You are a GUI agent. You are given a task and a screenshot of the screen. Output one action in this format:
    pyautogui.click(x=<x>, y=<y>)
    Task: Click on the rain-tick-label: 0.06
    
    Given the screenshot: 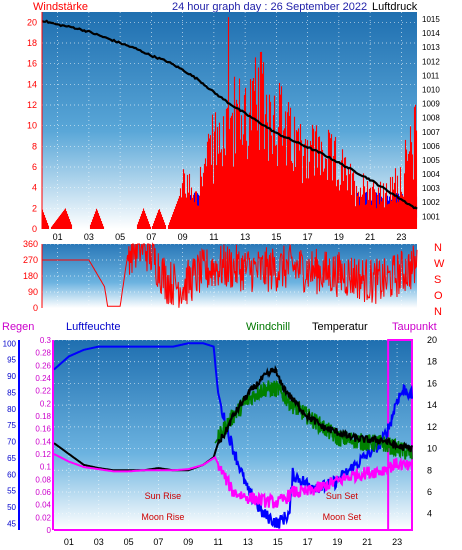 What is the action you would take?
    pyautogui.click(x=43, y=492)
    